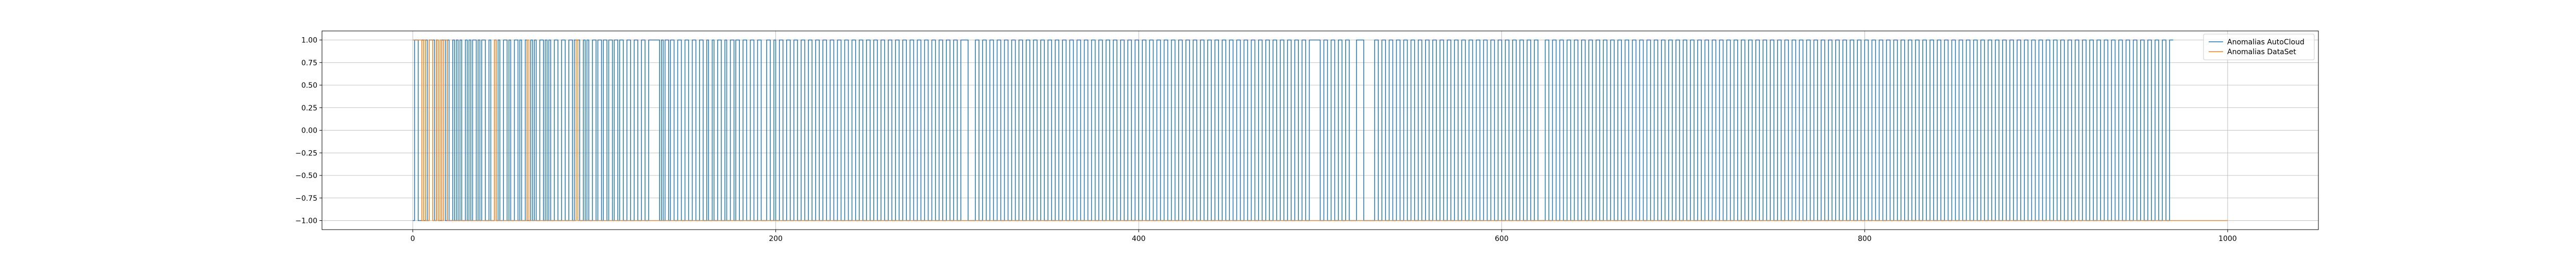 Image resolution: width=2576 pixels, height=258 pixels. What do you see at coordinates (1502, 239) in the screenshot?
I see `x-tick-label: 600` at bounding box center [1502, 239].